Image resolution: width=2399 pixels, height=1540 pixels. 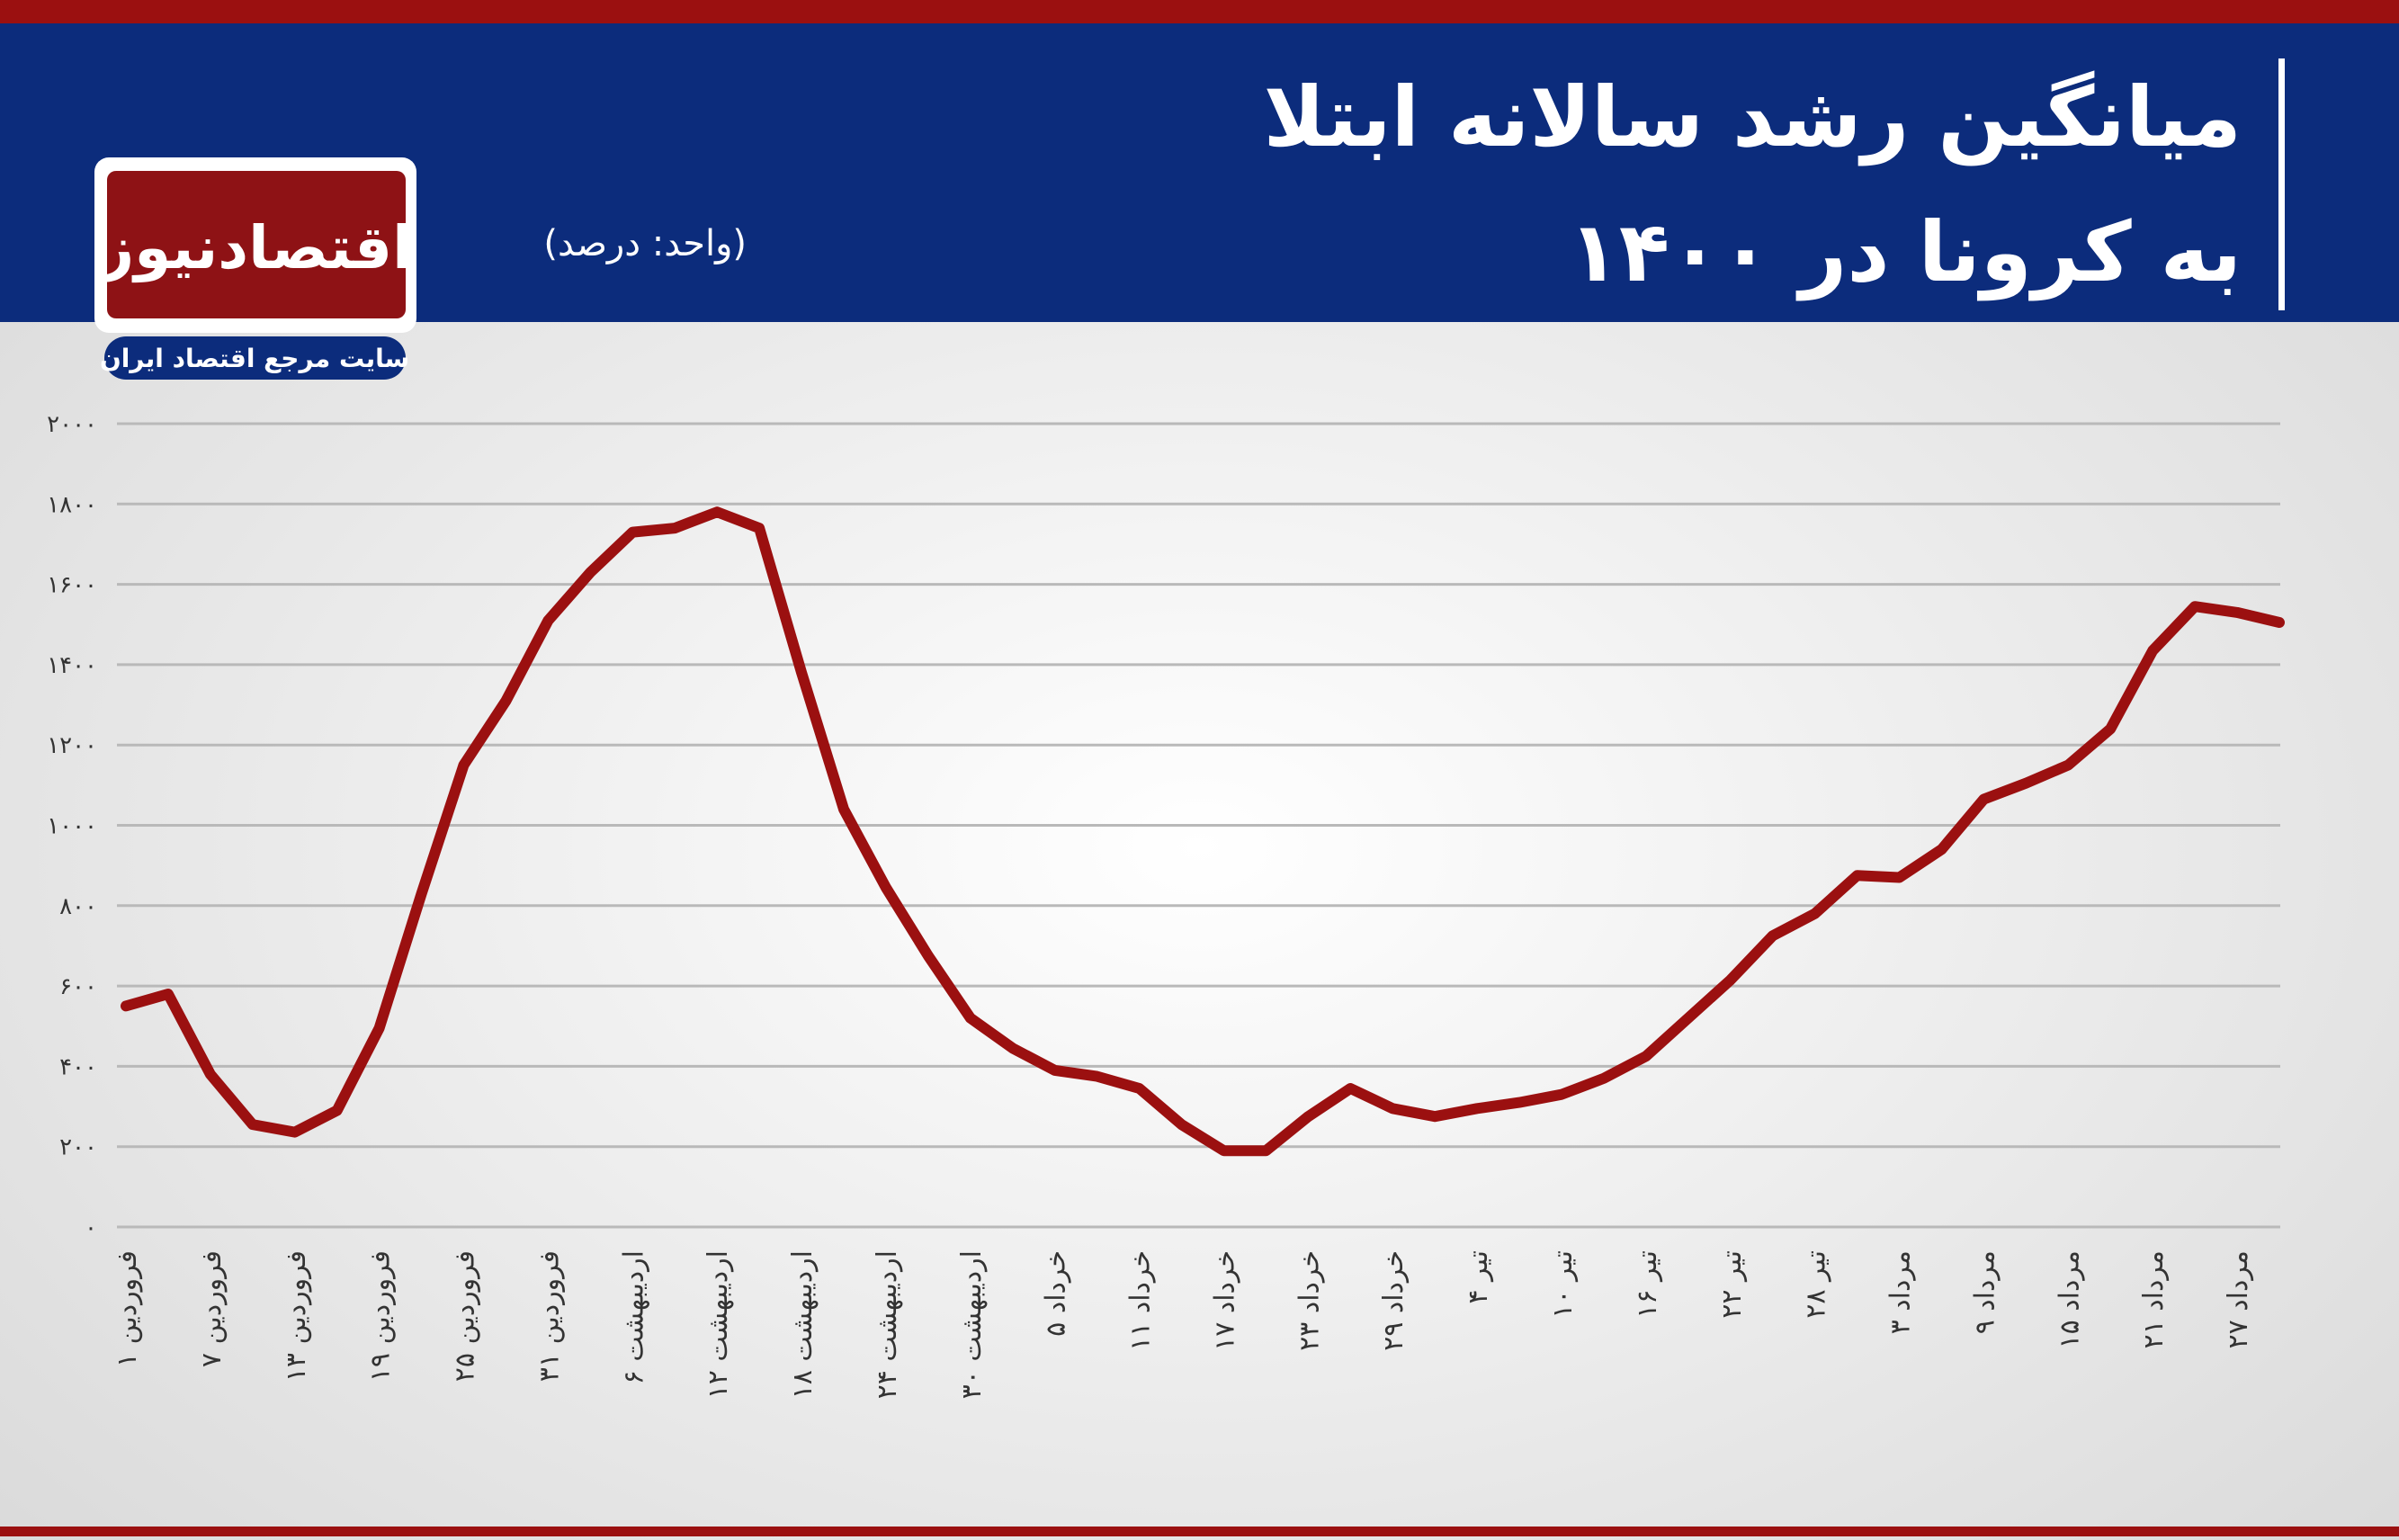 What do you see at coordinates (1199, 1531) in the screenshot?
I see `bottom-bar` at bounding box center [1199, 1531].